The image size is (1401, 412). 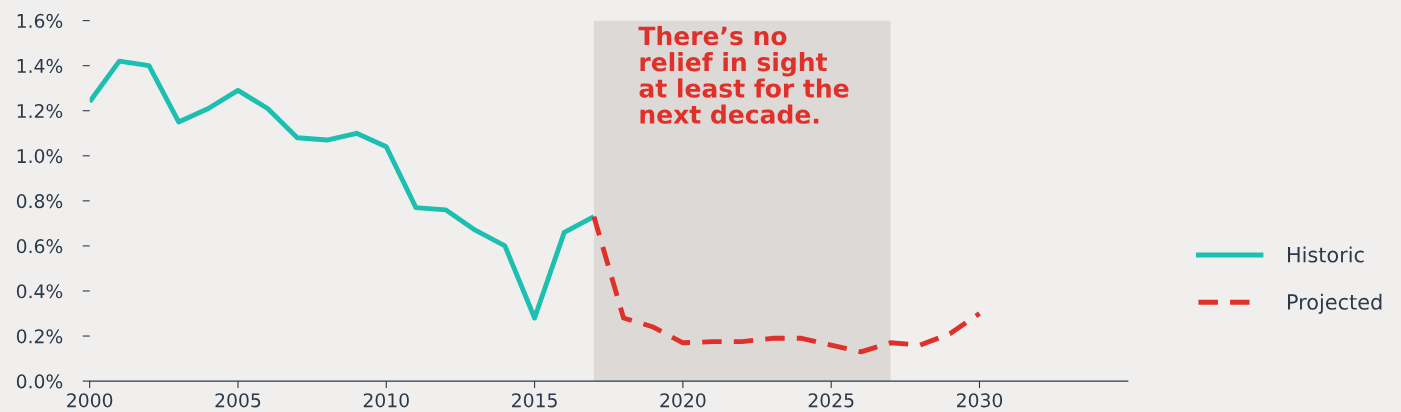 I want to click on line-series, so click(x=786, y=284).